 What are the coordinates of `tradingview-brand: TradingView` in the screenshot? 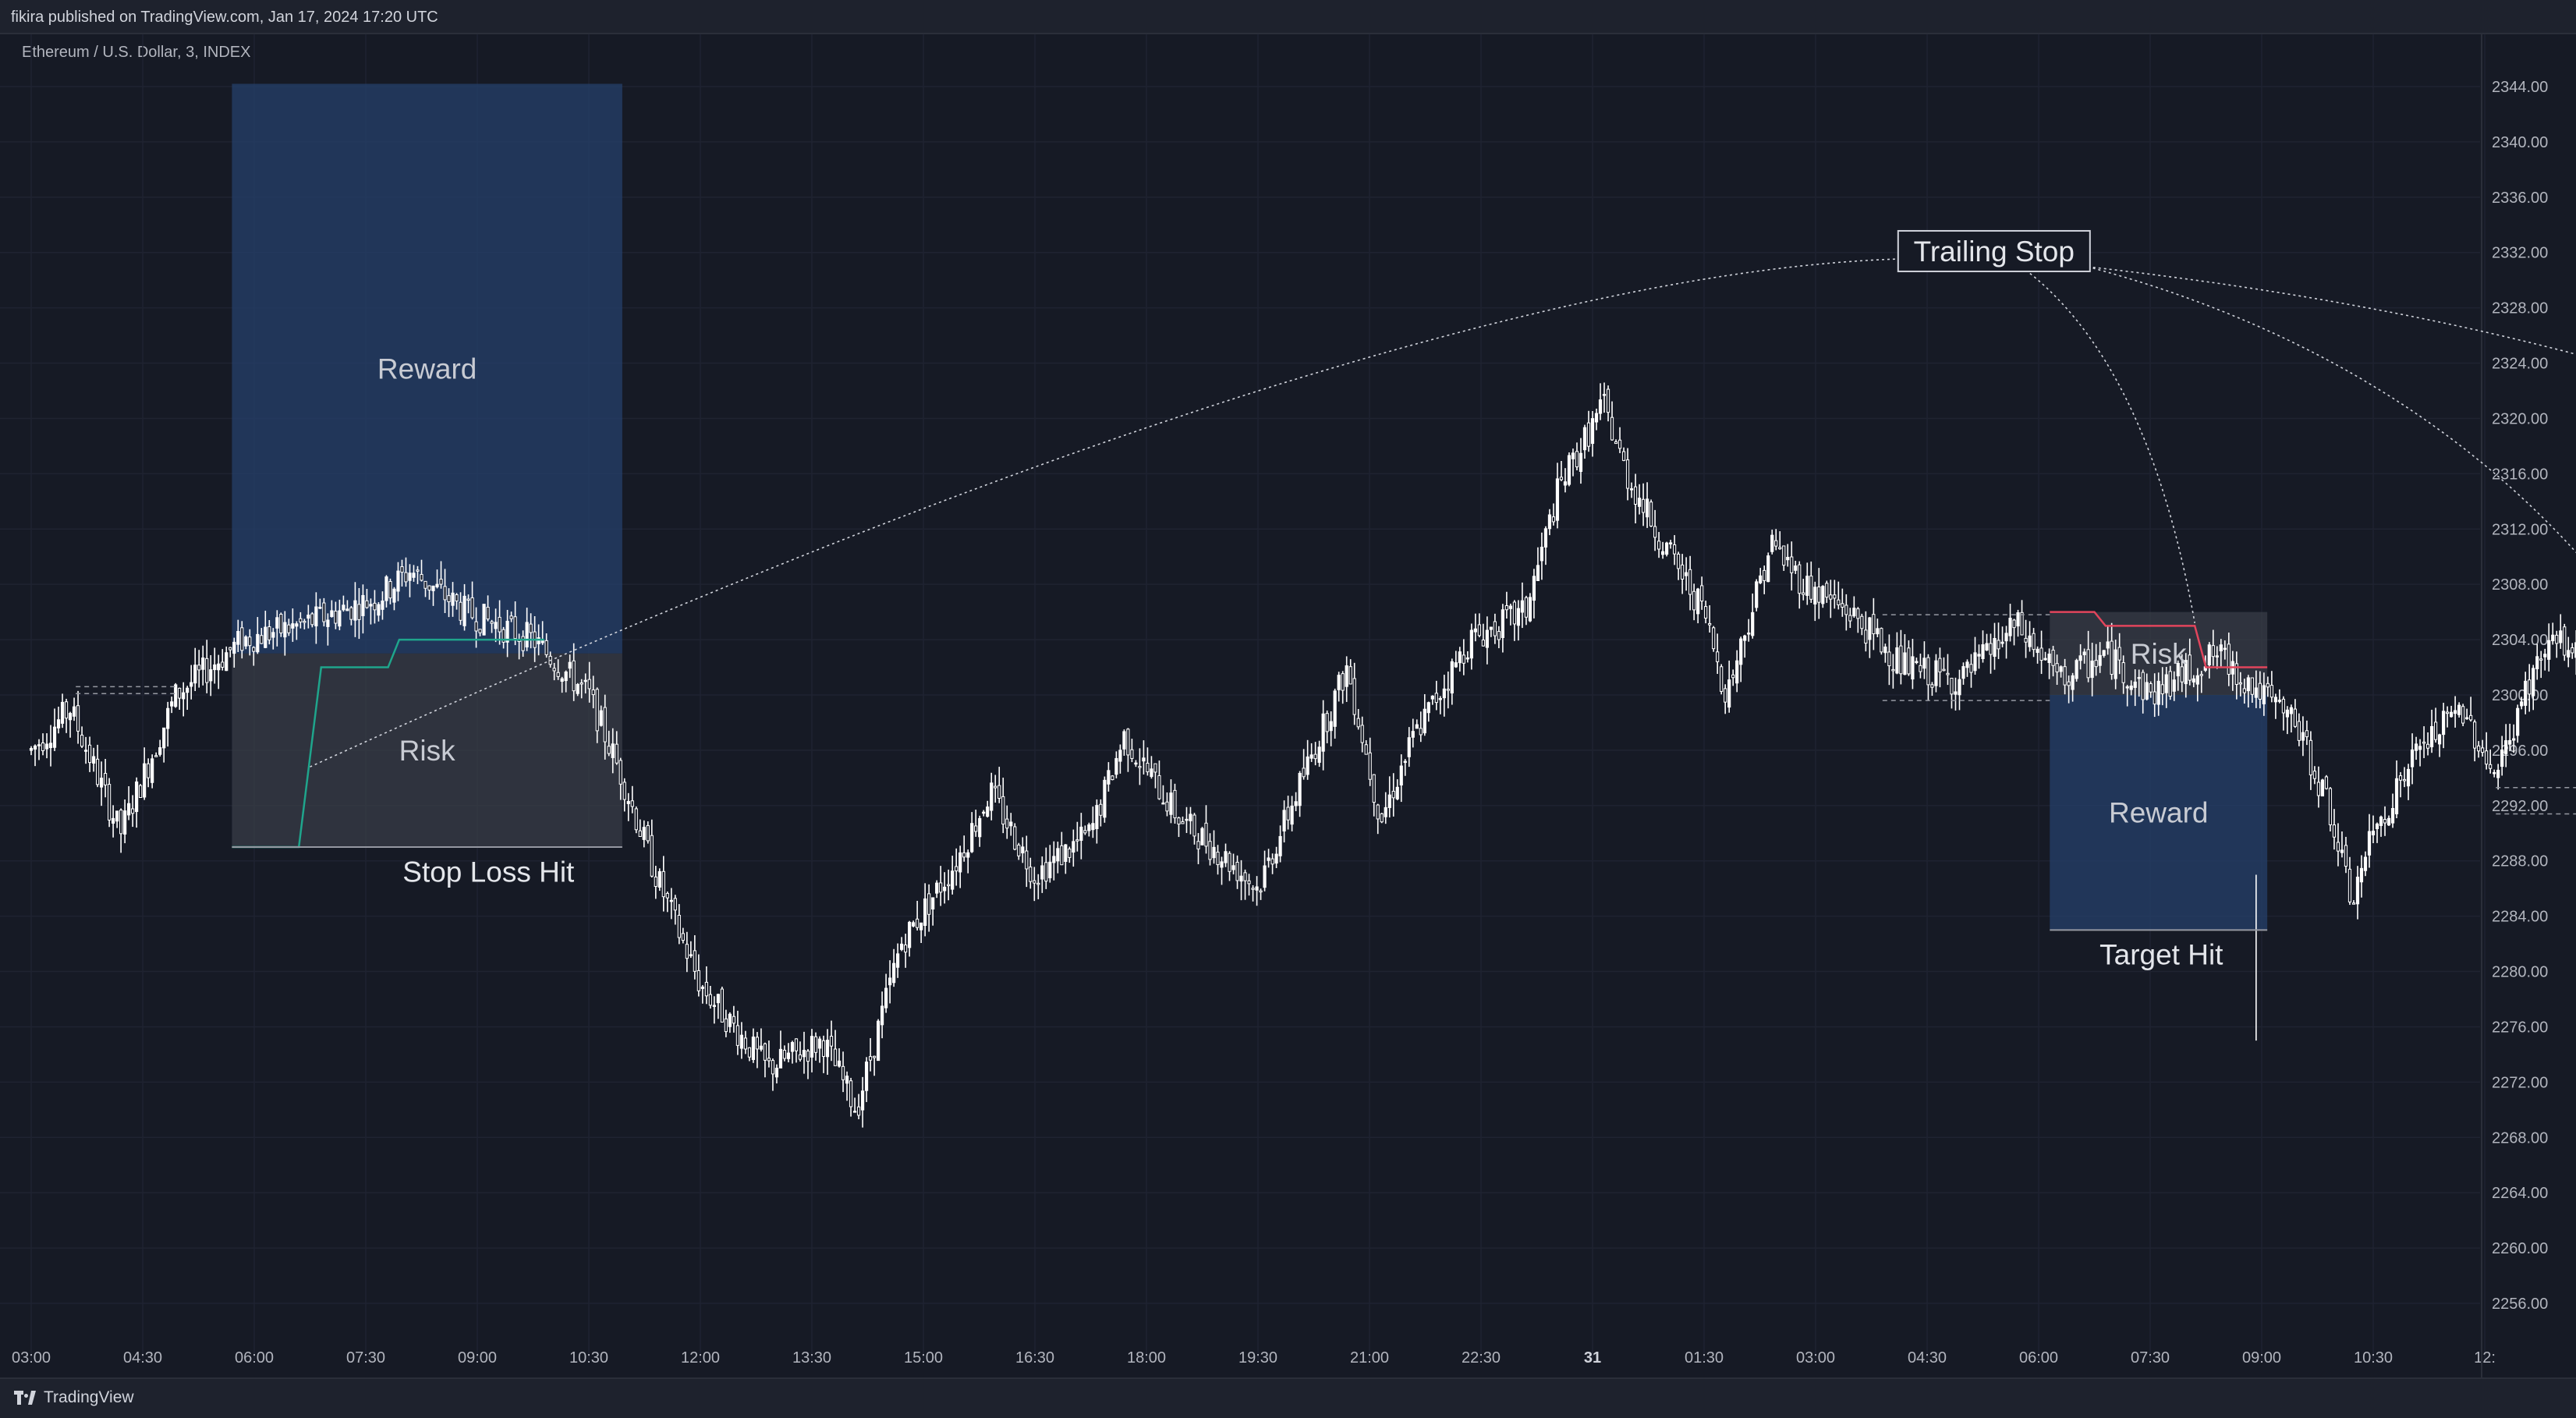 It's located at (74, 1397).